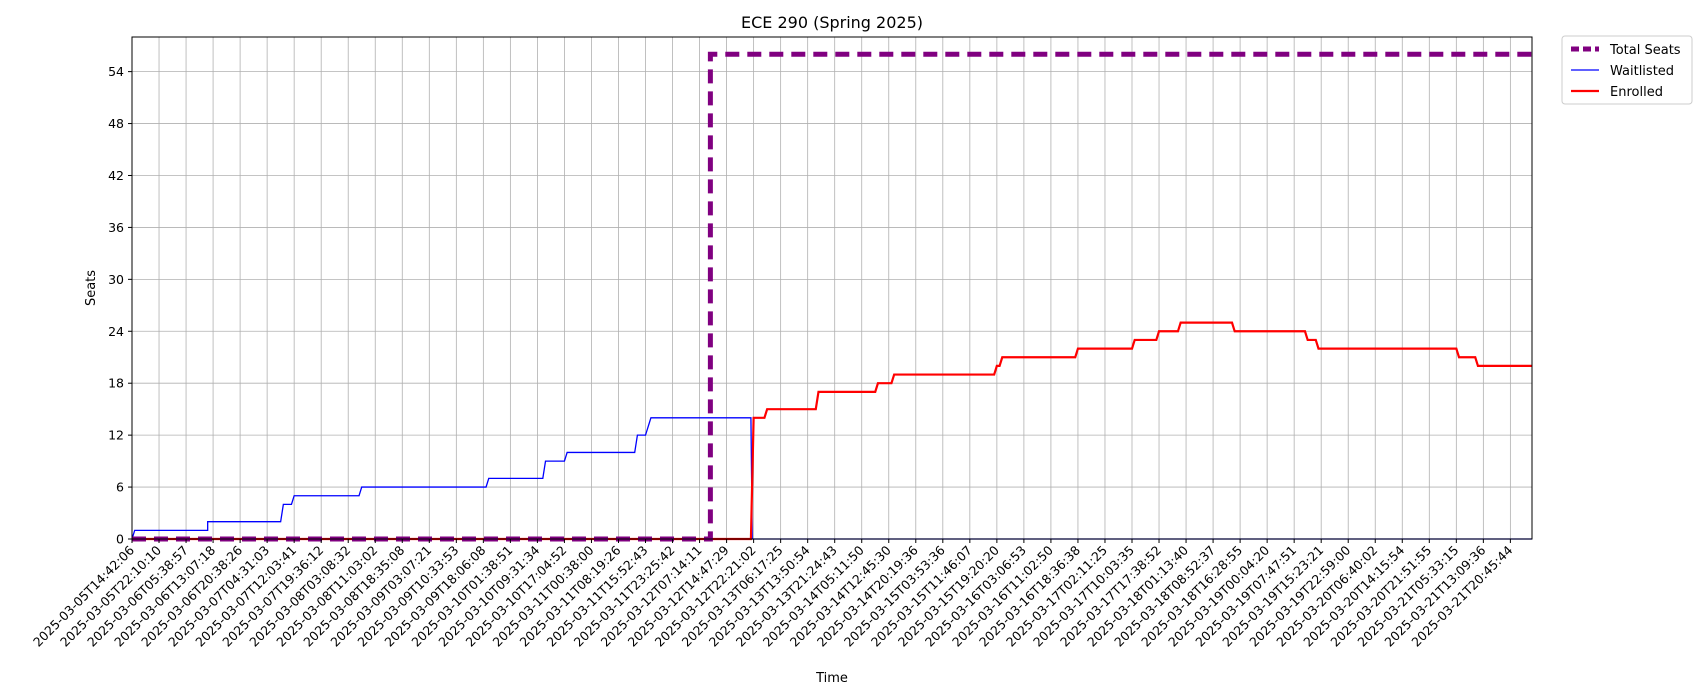  Describe the element at coordinates (116, 123) in the screenshot. I see `y-tick-label: 48` at that location.